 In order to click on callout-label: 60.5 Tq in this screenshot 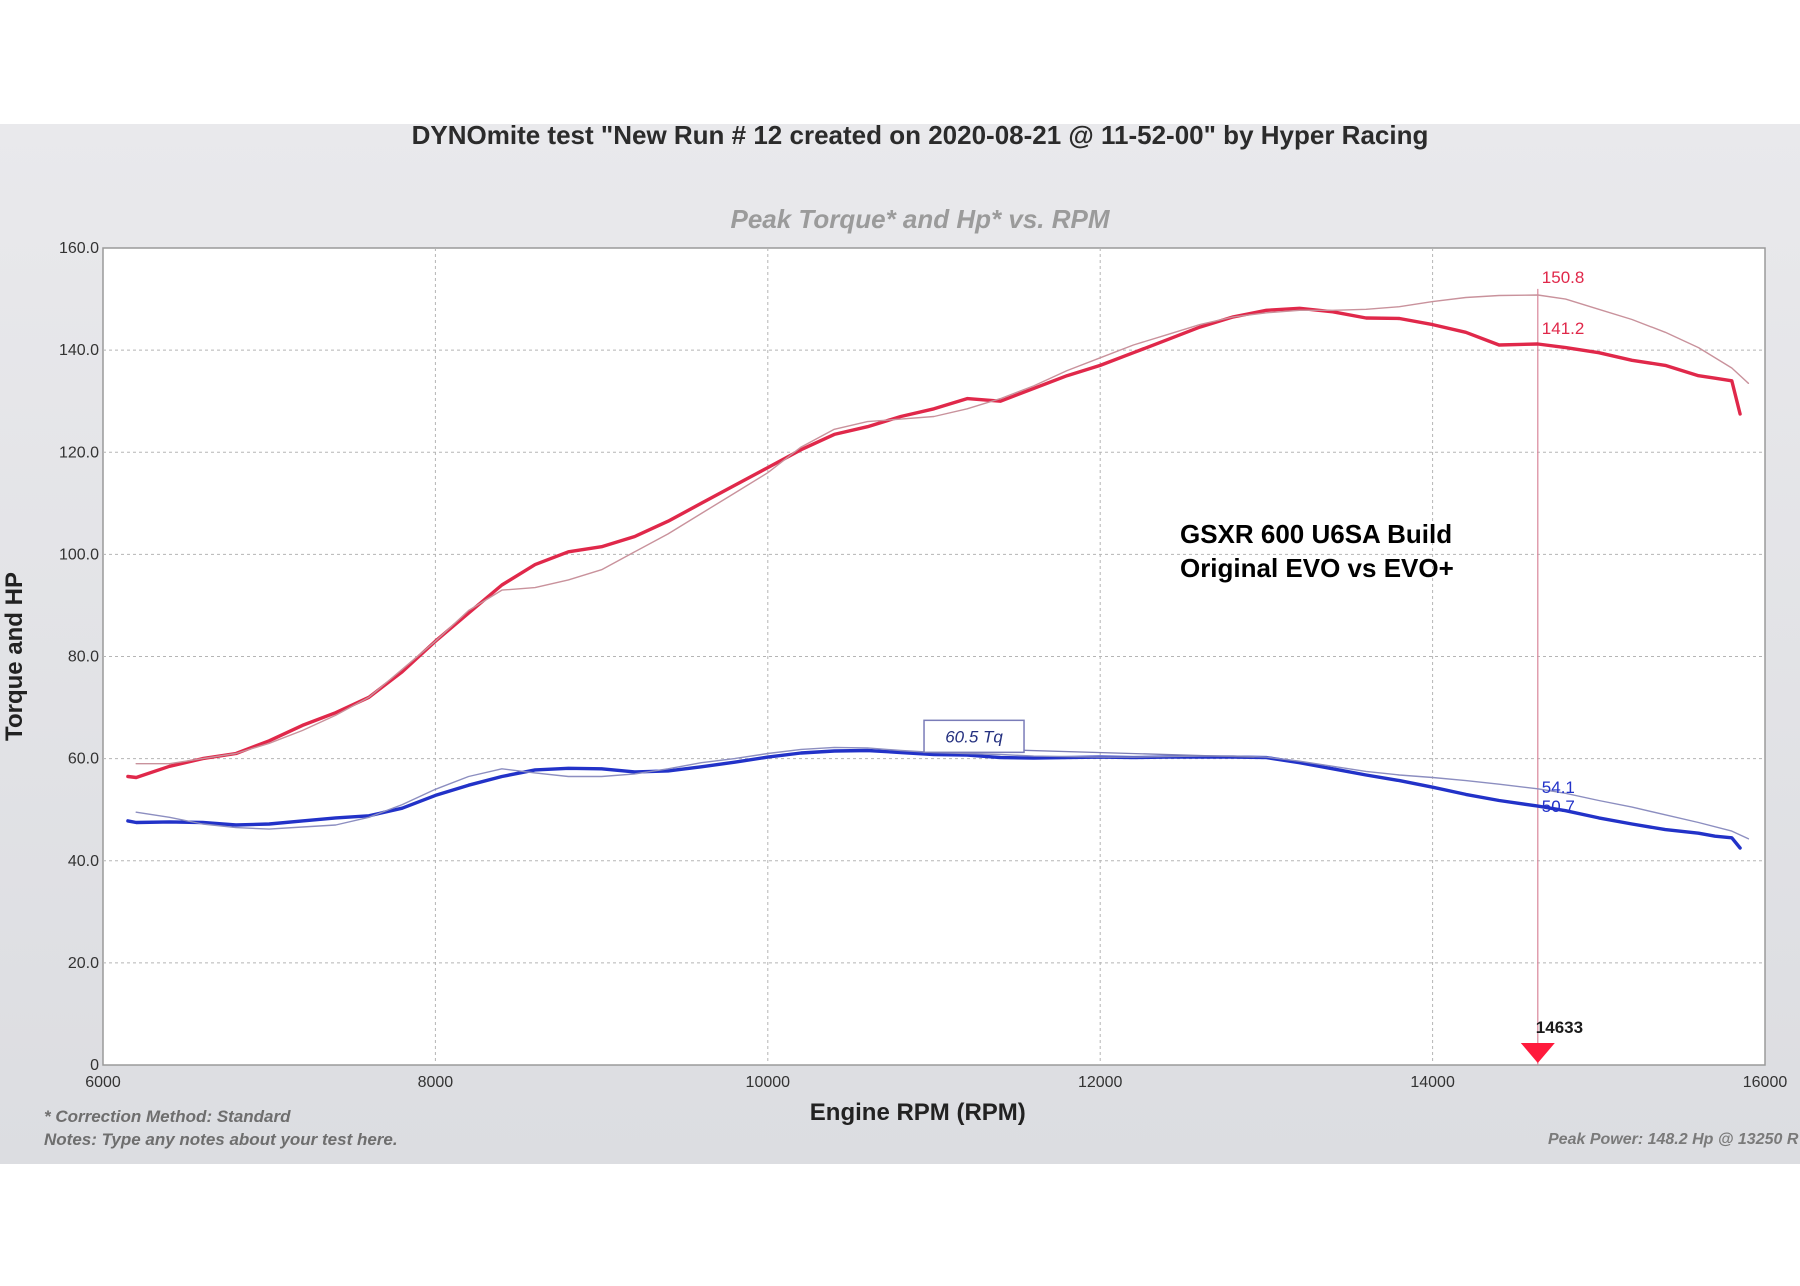, I will do `click(974, 736)`.